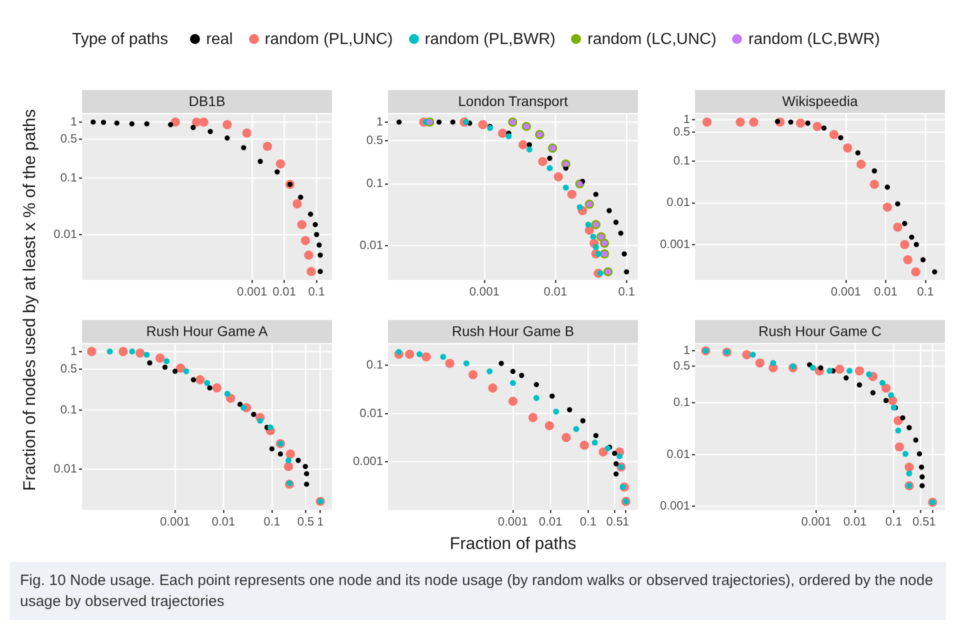 This screenshot has width=956, height=630. Describe the element at coordinates (219, 39) in the screenshot. I see `legend-label: real` at that location.